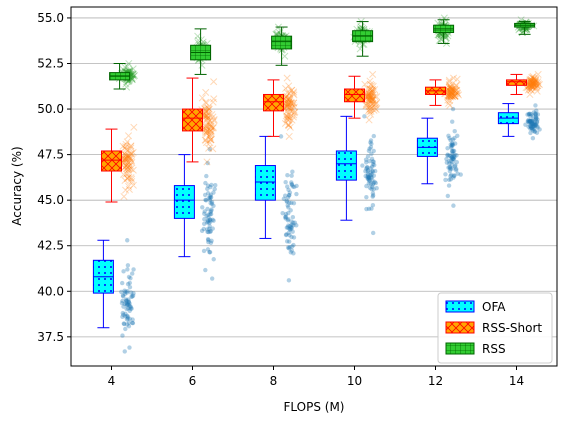  What do you see at coordinates (50, 18) in the screenshot?
I see `y-tick-label: 55.0` at bounding box center [50, 18].